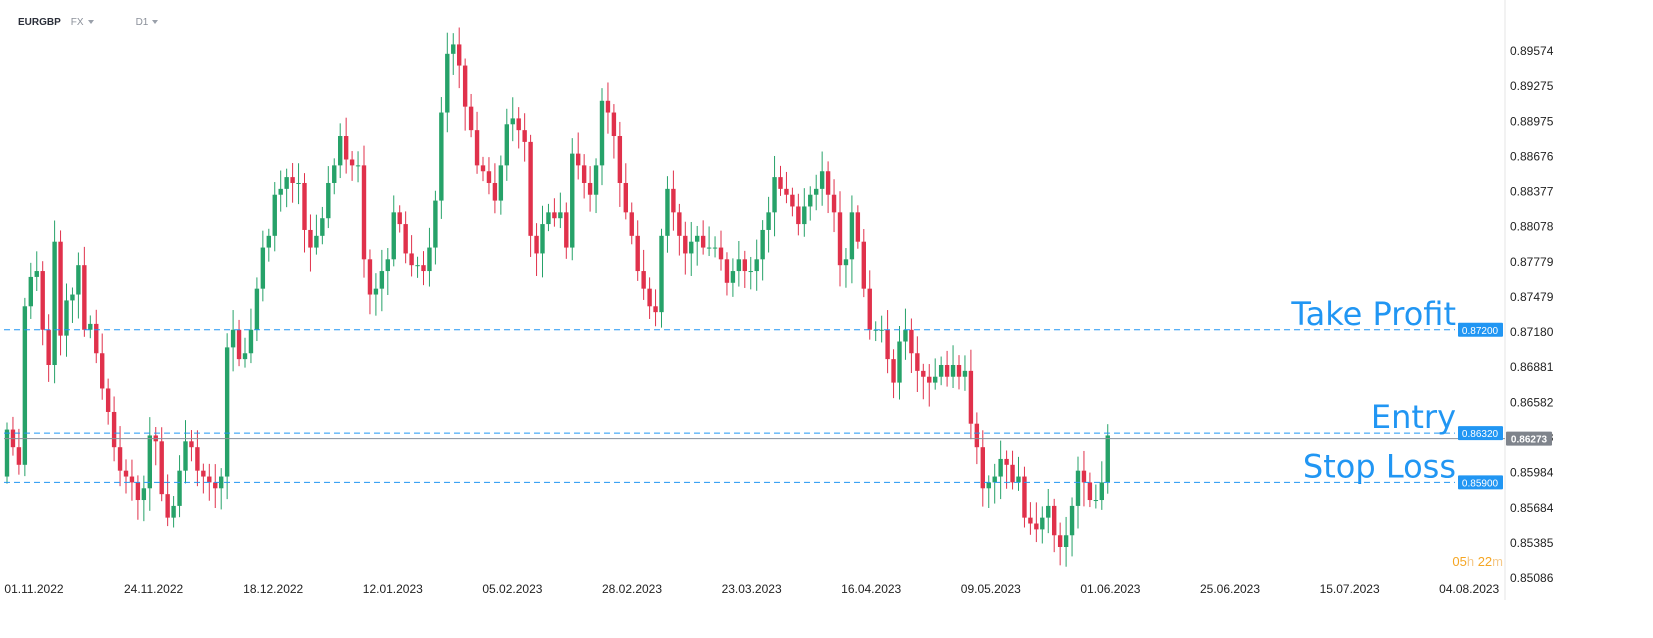 The width and height of the screenshot is (1653, 638). I want to click on last-price-tag, so click(1529, 438).